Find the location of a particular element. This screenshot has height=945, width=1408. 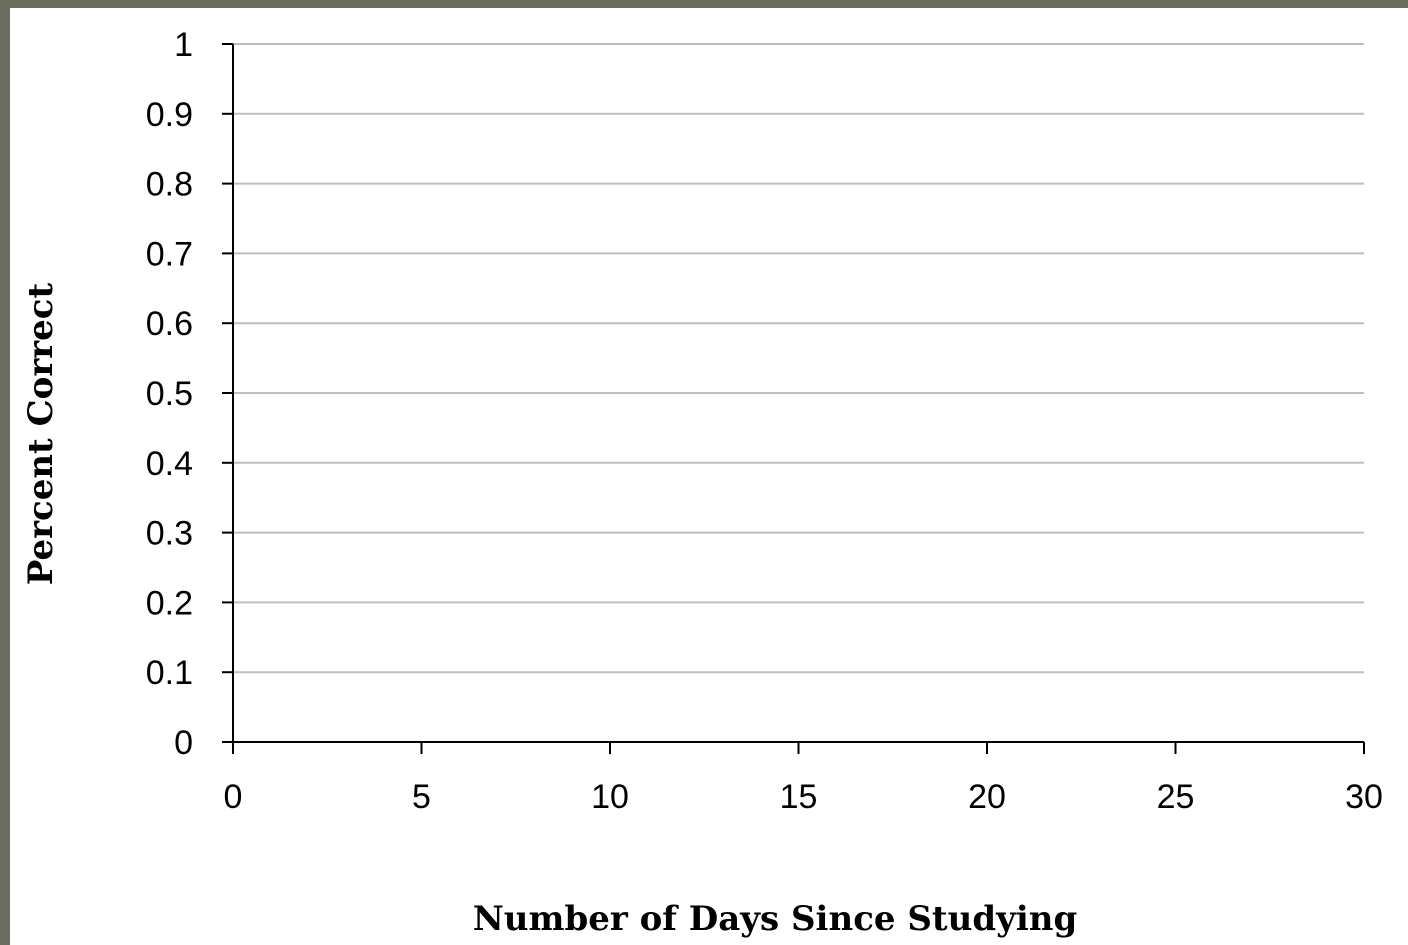

y-tick-label: 1 is located at coordinates (183, 45).